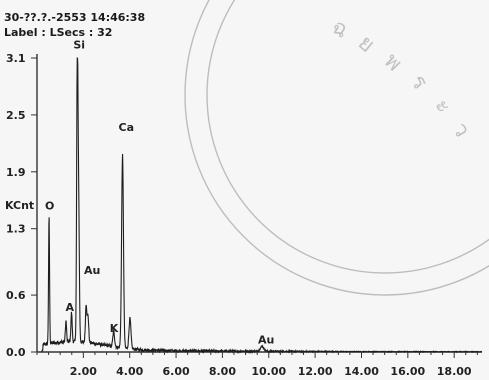  I want to click on x-tick-label: 4.00, so click(129, 371).